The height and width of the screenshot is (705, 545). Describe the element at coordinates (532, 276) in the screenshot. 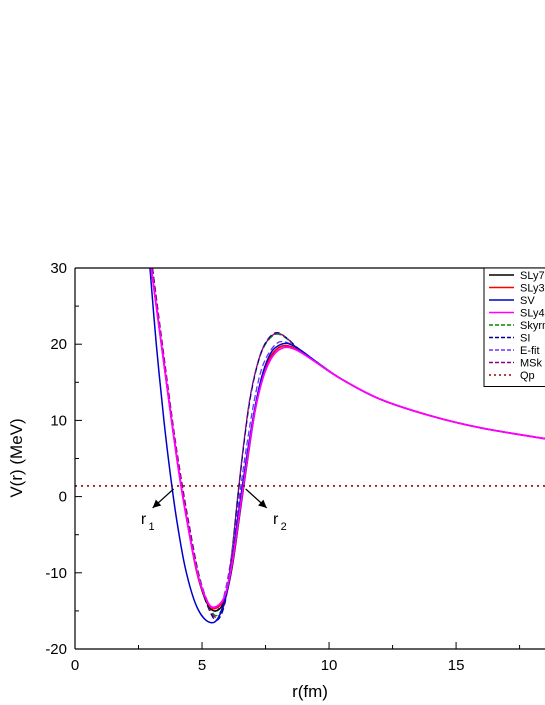

I see `legend-label: SLy7` at that location.